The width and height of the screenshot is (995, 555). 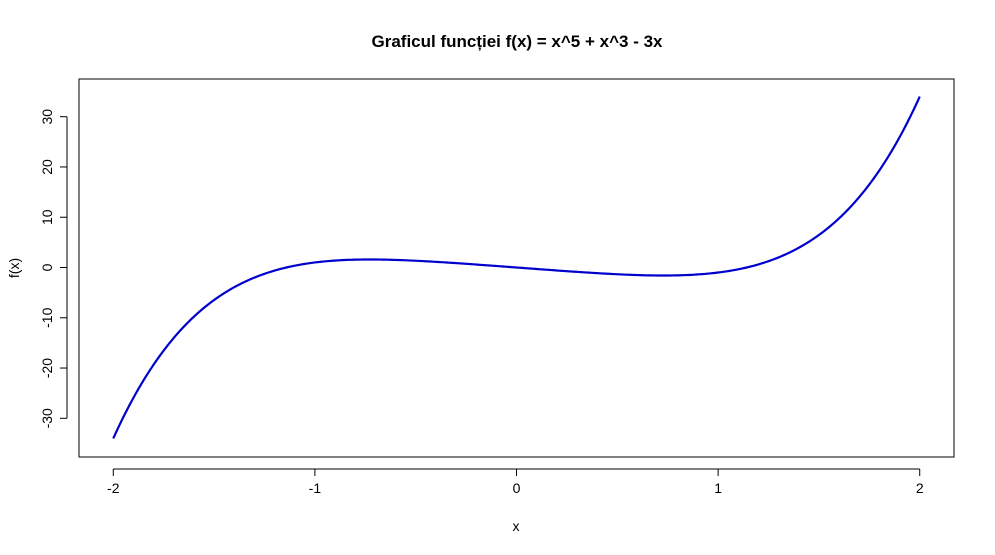 I want to click on y-tick-label: -30, so click(x=47, y=418).